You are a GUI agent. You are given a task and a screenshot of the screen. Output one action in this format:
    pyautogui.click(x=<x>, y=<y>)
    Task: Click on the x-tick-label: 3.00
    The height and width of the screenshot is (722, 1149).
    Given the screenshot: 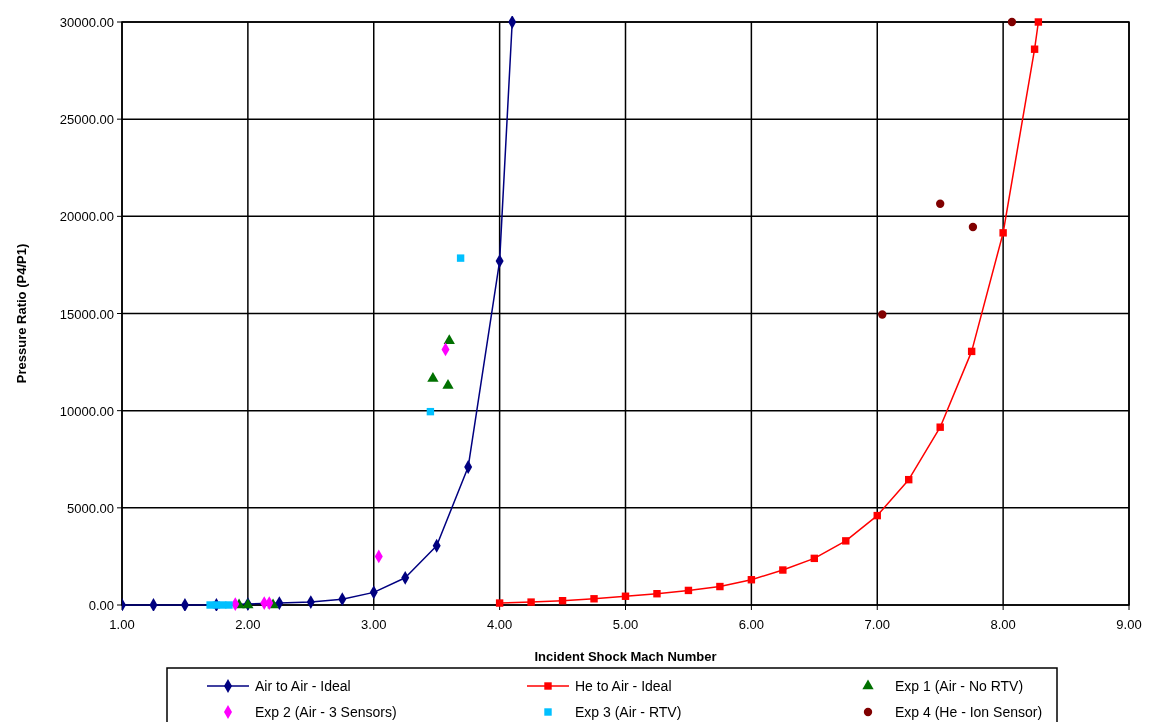 What is the action you would take?
    pyautogui.click(x=374, y=624)
    